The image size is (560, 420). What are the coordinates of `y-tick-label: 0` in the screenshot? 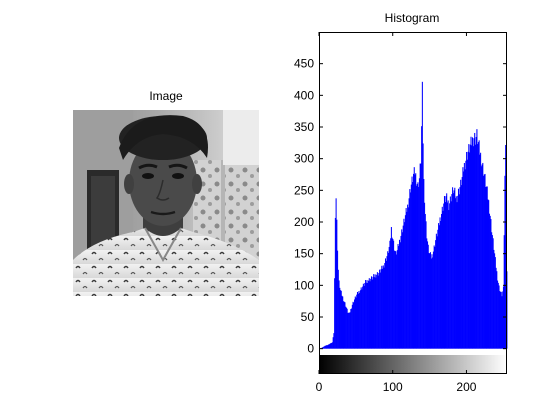 It's located at (310, 349).